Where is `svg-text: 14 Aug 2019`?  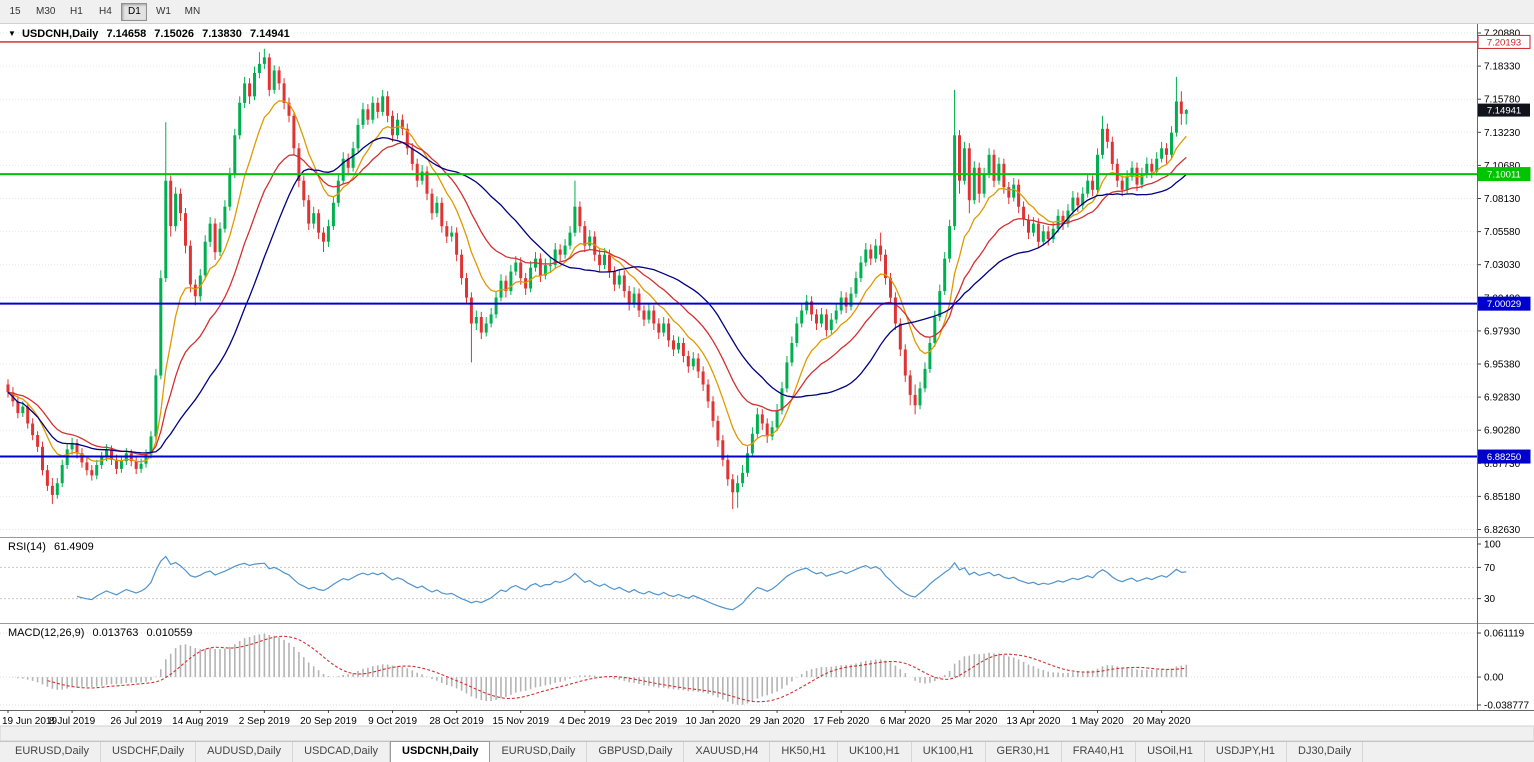 svg-text: 14 Aug 2019 is located at coordinates (200, 721).